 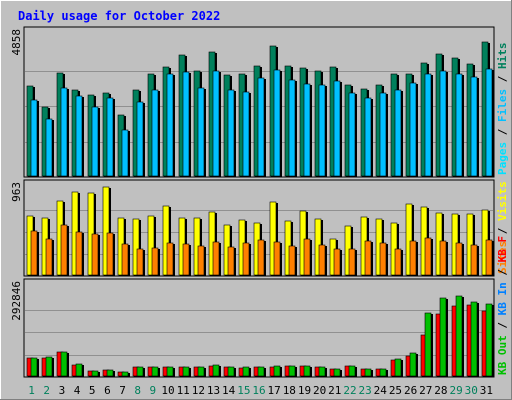 I want to click on day-label-20: 20, so click(x=319, y=390).